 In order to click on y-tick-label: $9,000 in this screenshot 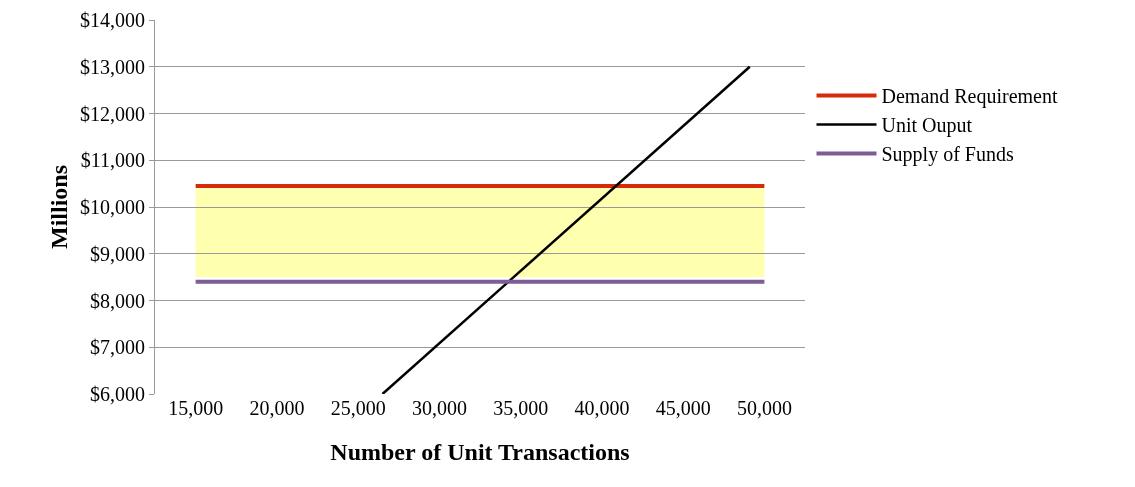, I will do `click(117, 253)`.